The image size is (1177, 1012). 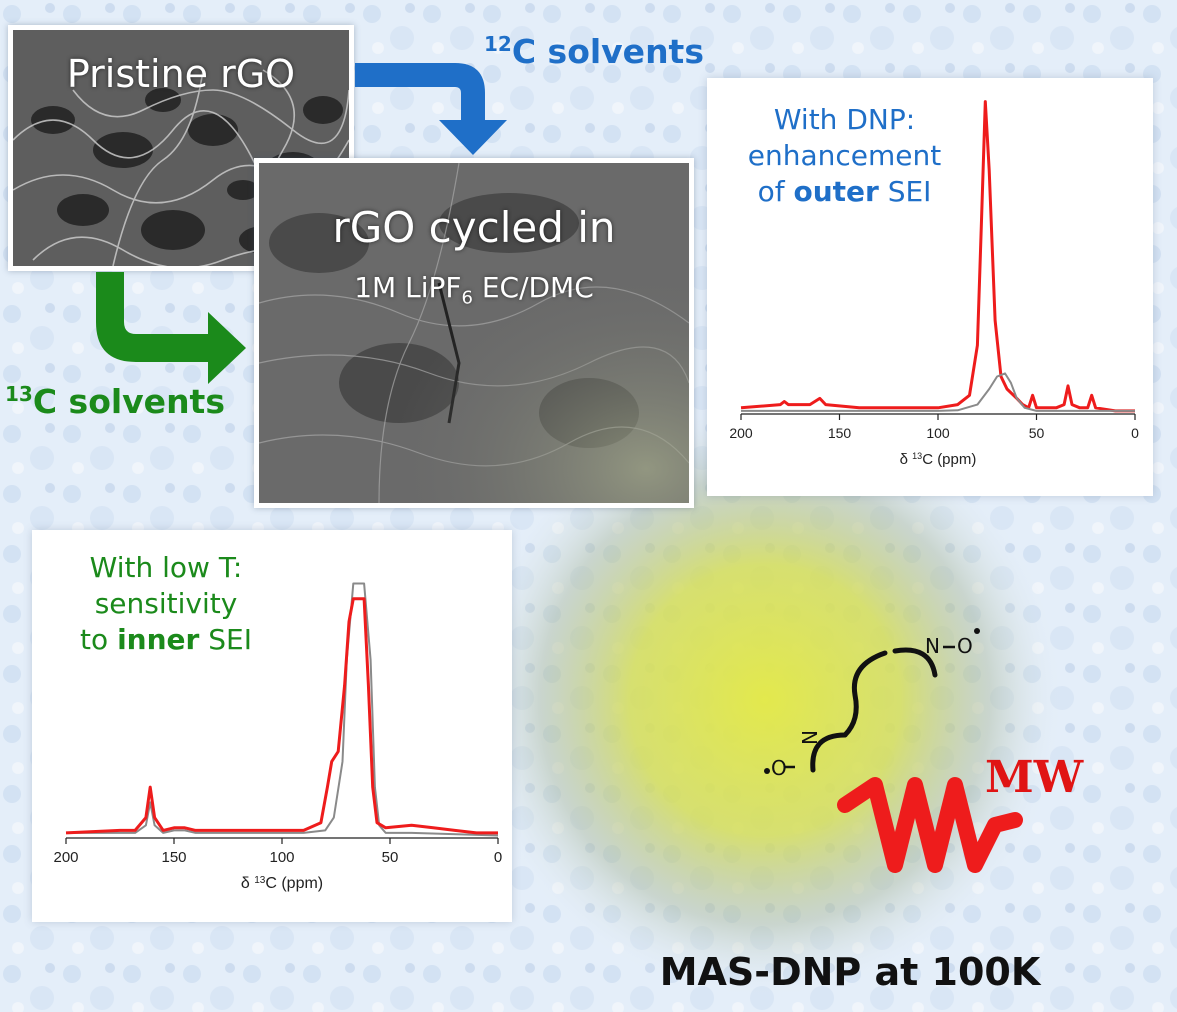 What do you see at coordinates (115, 401) in the screenshot?
I see `c13-solvents-label: 13C solvents` at bounding box center [115, 401].